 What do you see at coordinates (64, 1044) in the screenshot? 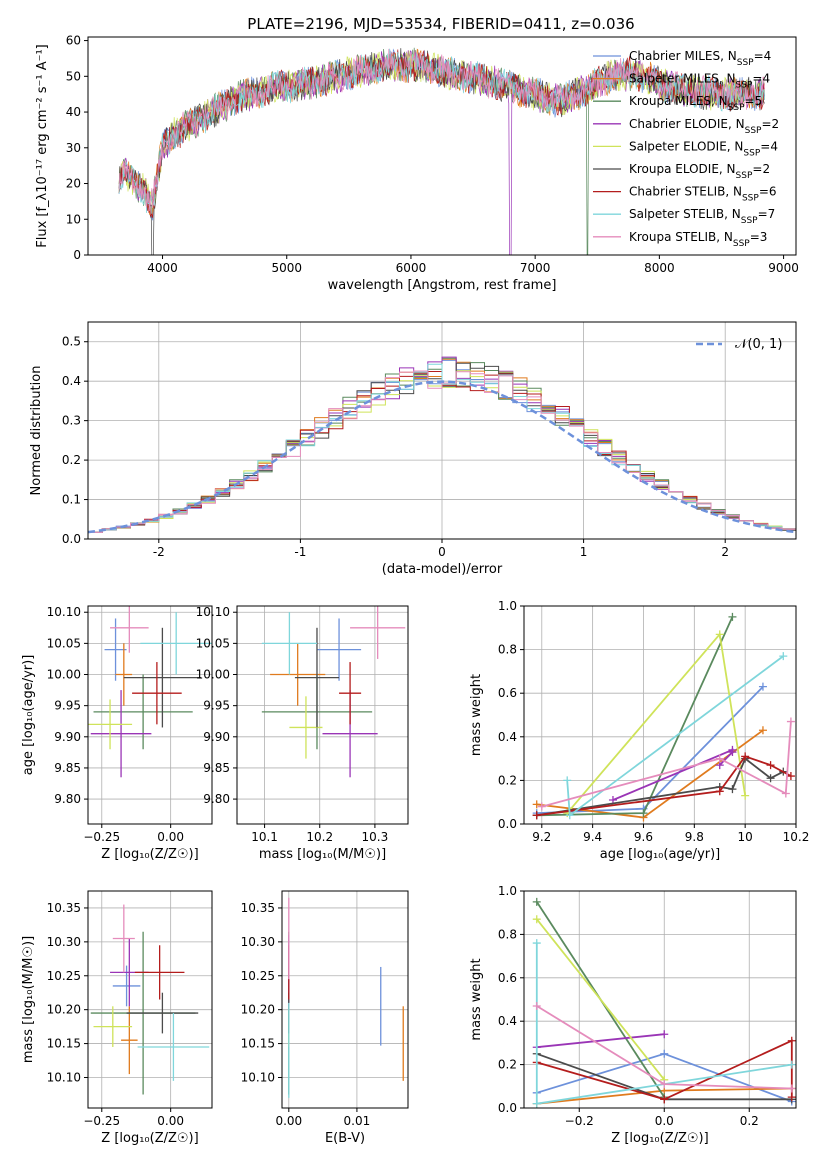
I see `y-tick-label: 10.15` at bounding box center [64, 1044].